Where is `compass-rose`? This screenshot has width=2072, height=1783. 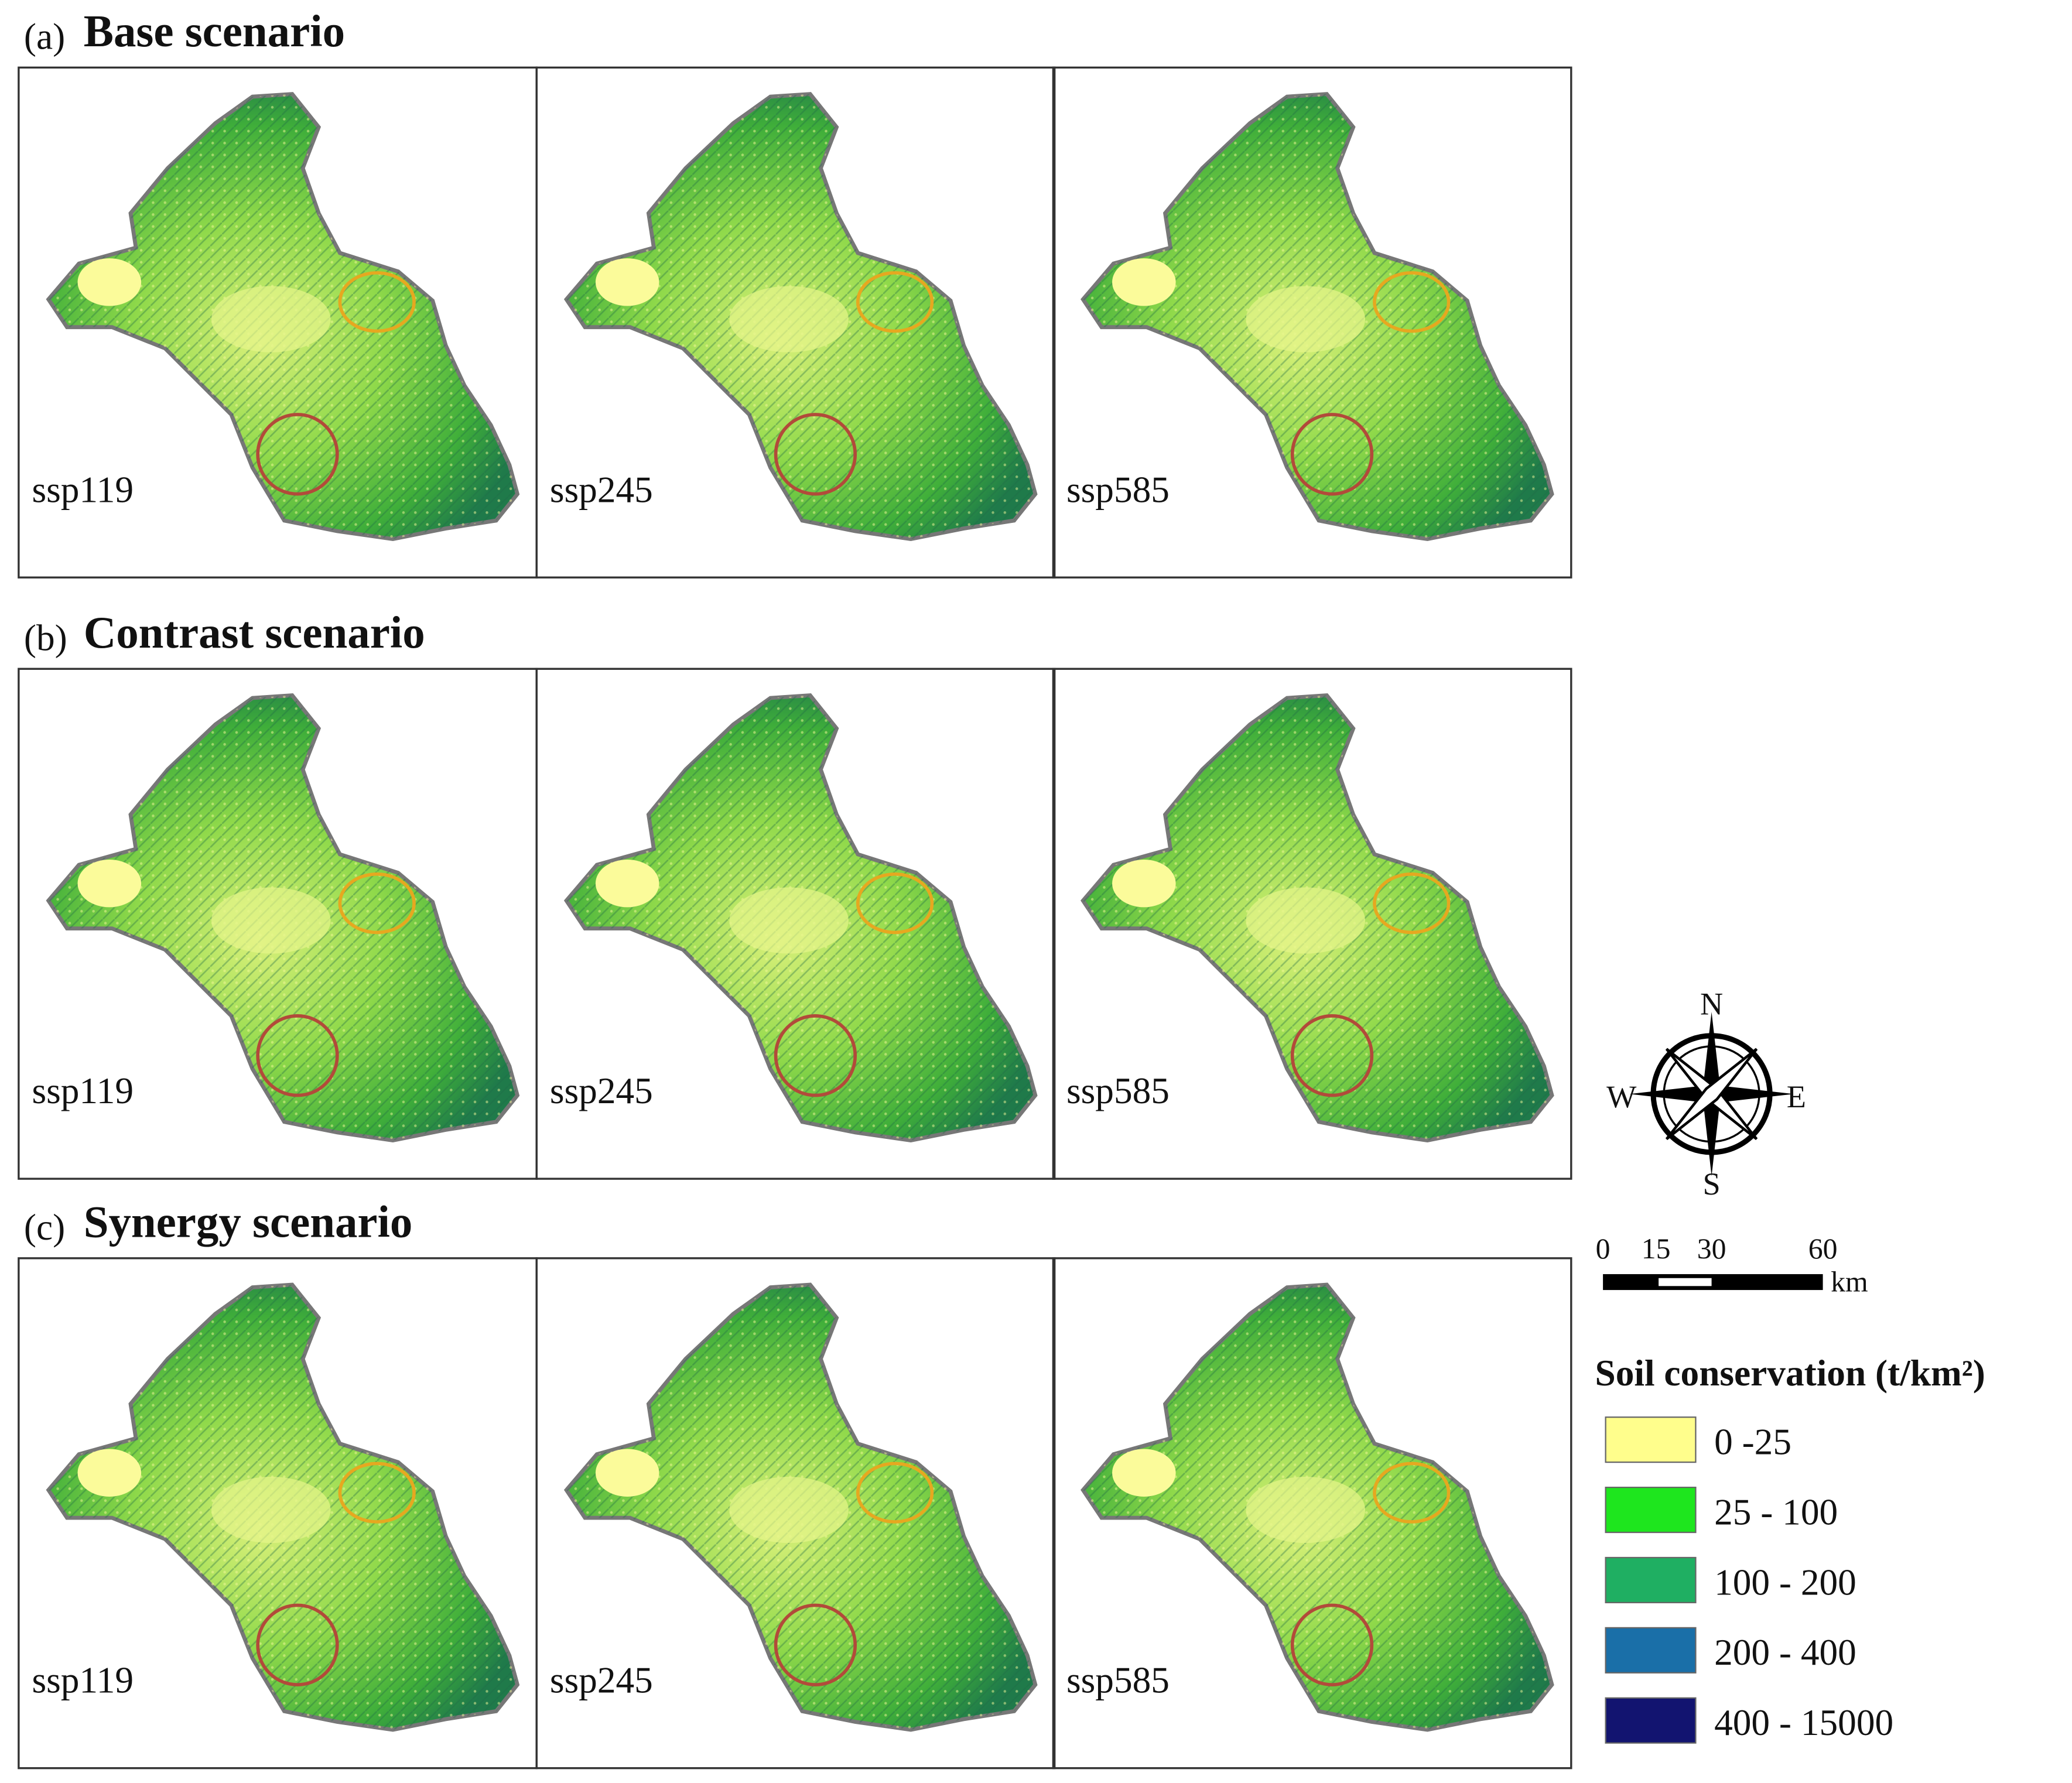
compass-rose is located at coordinates (1711, 1094).